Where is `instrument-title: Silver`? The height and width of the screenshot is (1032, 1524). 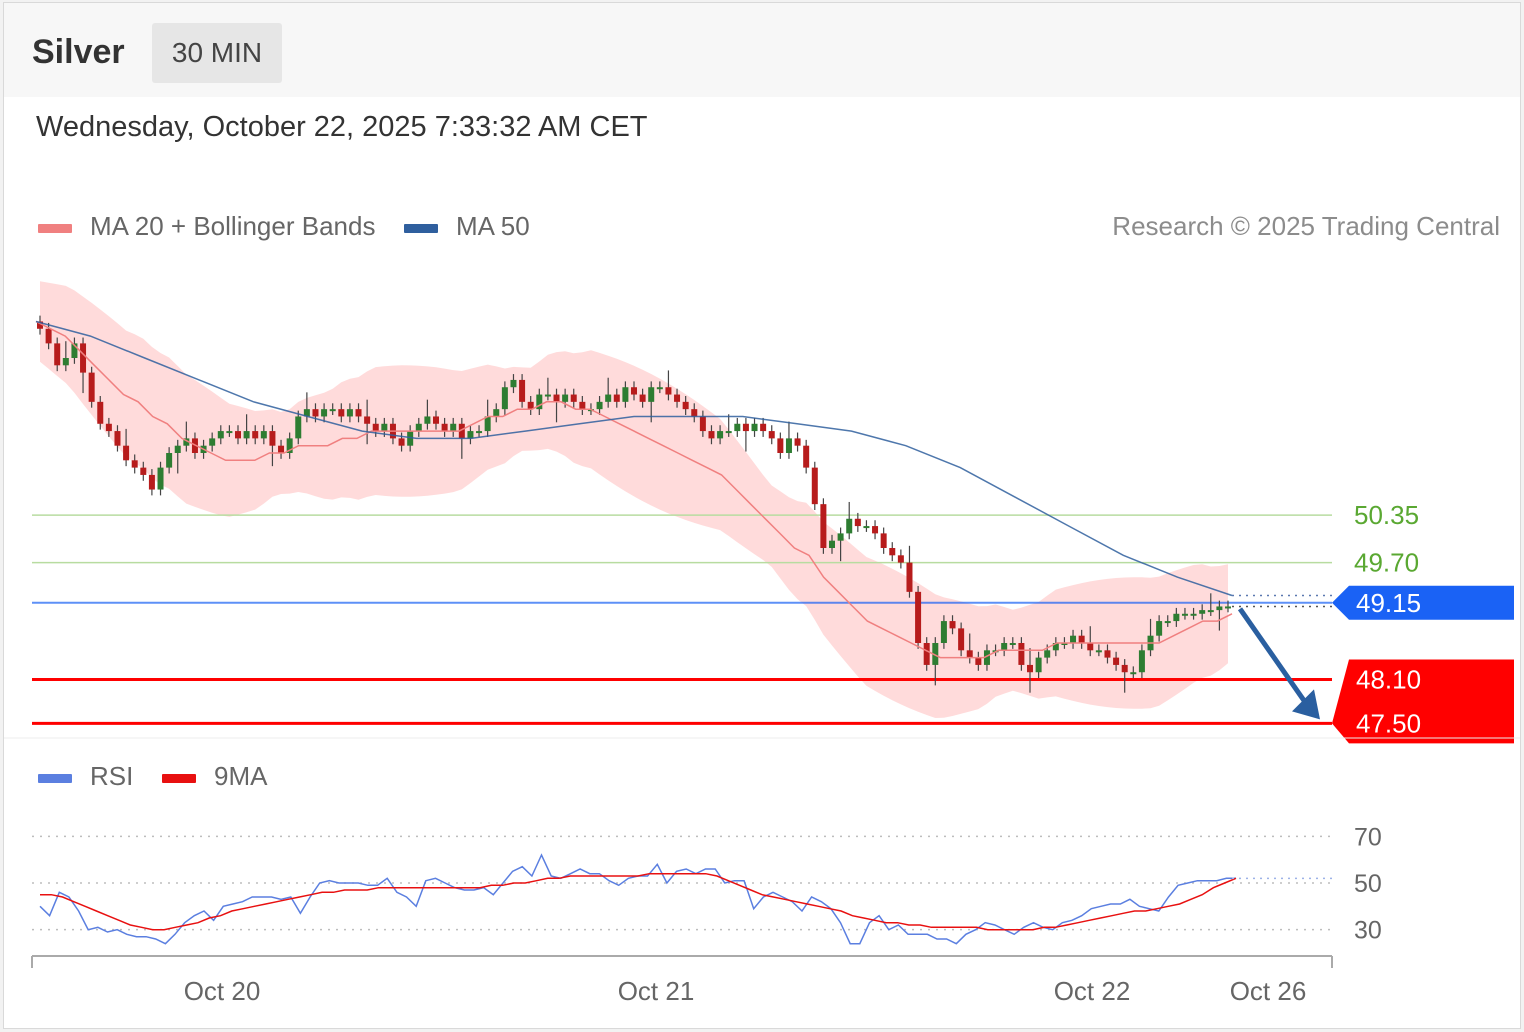 instrument-title: Silver is located at coordinates (78, 52).